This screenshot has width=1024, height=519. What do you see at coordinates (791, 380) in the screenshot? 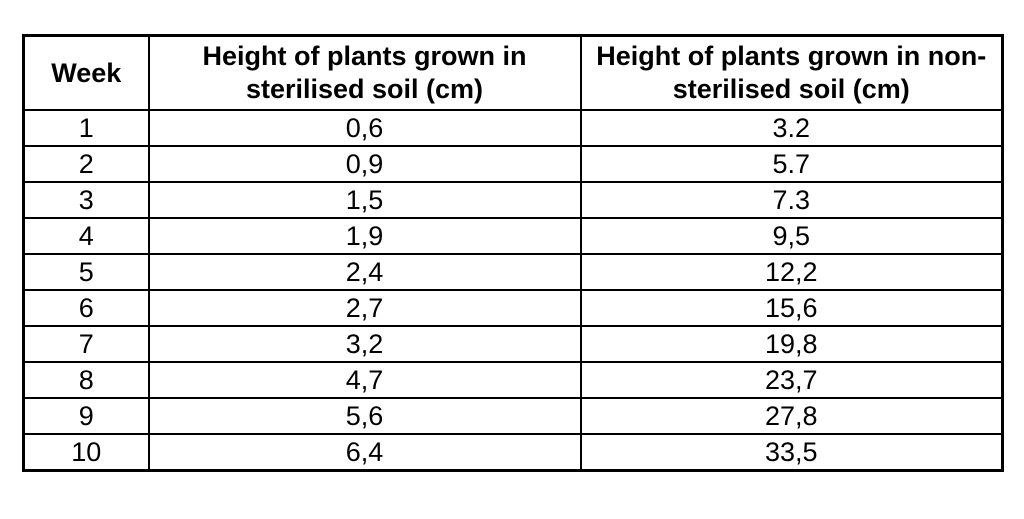
I see `non-sterilised-height-cell: 23,7` at bounding box center [791, 380].